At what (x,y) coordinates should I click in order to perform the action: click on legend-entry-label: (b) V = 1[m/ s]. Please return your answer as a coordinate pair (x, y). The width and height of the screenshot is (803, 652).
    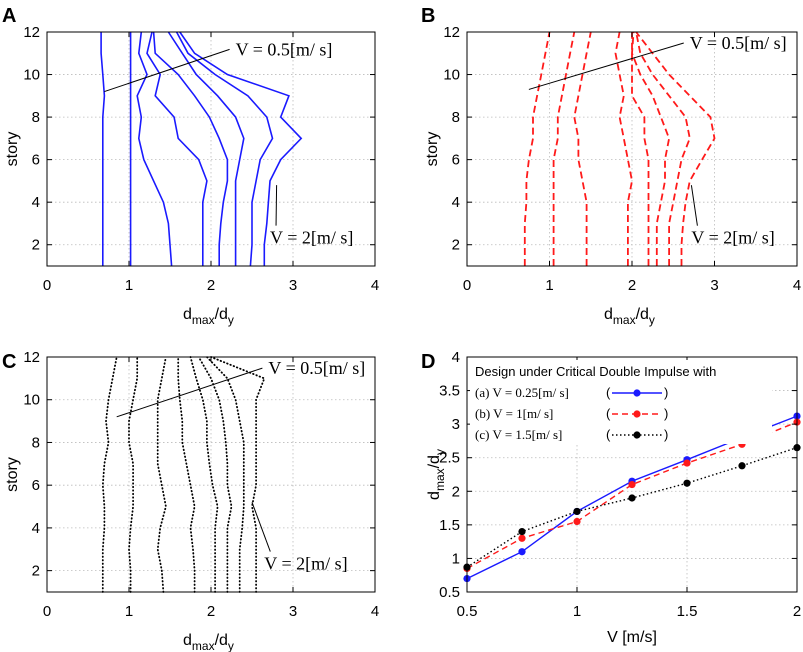
    Looking at the image, I should click on (514, 413).